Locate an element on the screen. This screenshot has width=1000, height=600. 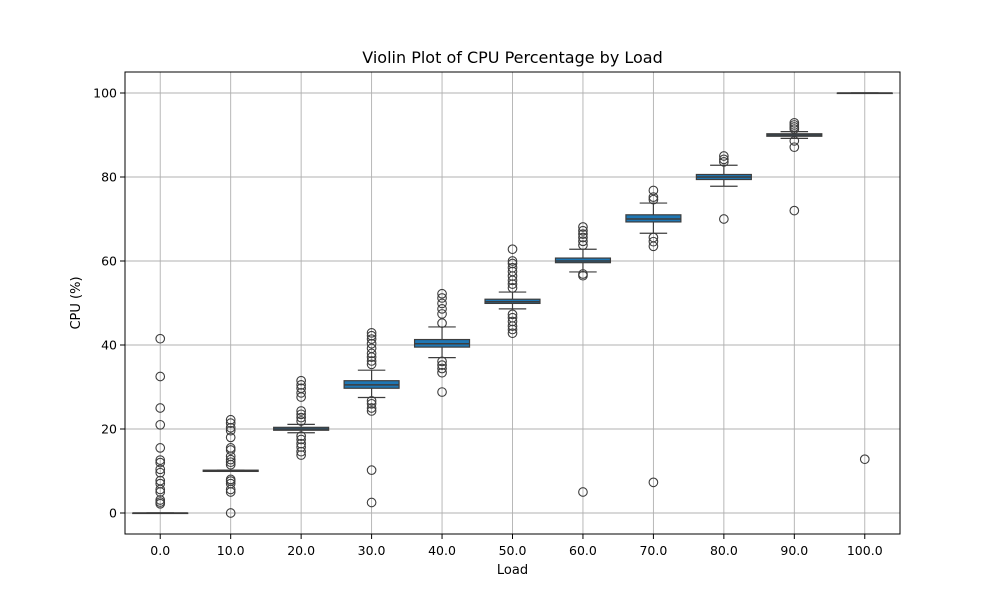
y-tick-label: 20 is located at coordinates (109, 429).